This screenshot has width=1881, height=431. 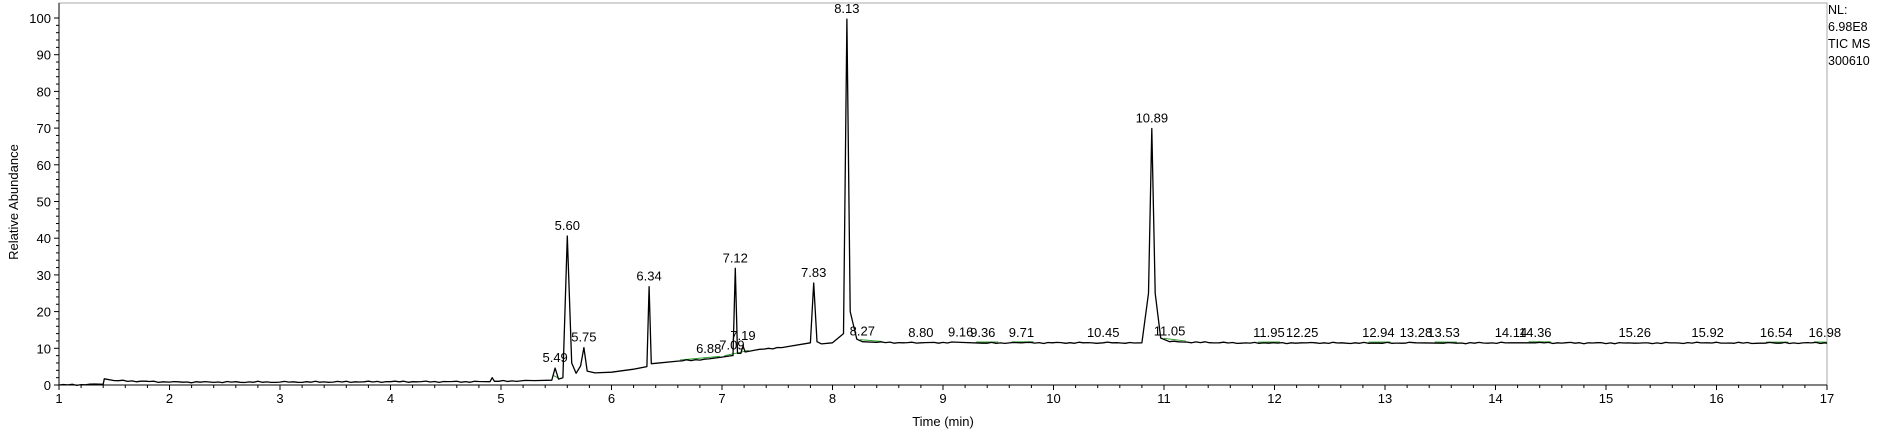 What do you see at coordinates (44, 202) in the screenshot?
I see `y-tick-label: 50` at bounding box center [44, 202].